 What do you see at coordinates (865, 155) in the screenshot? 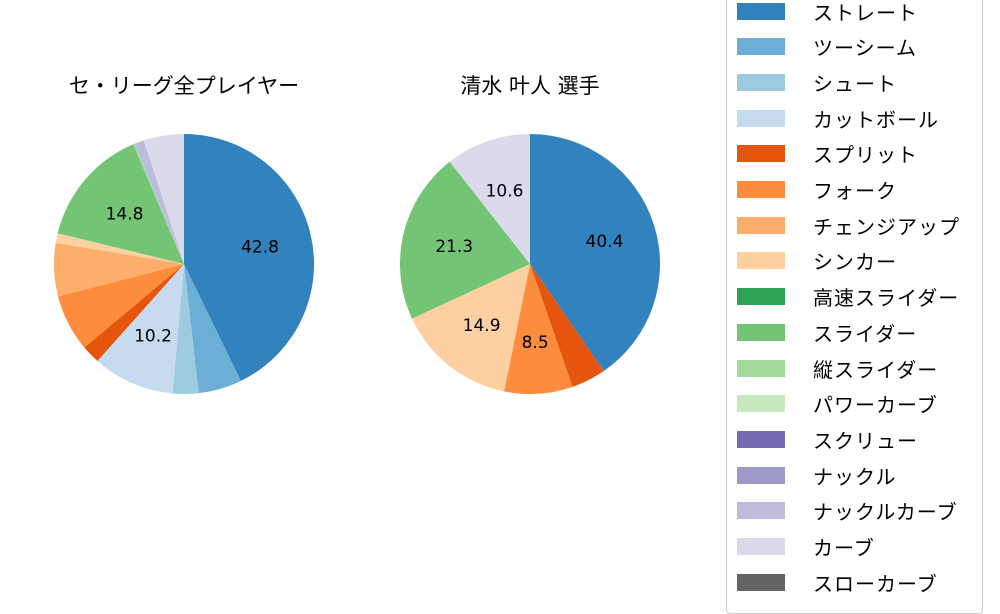
I see `legend-label: スプリット` at bounding box center [865, 155].